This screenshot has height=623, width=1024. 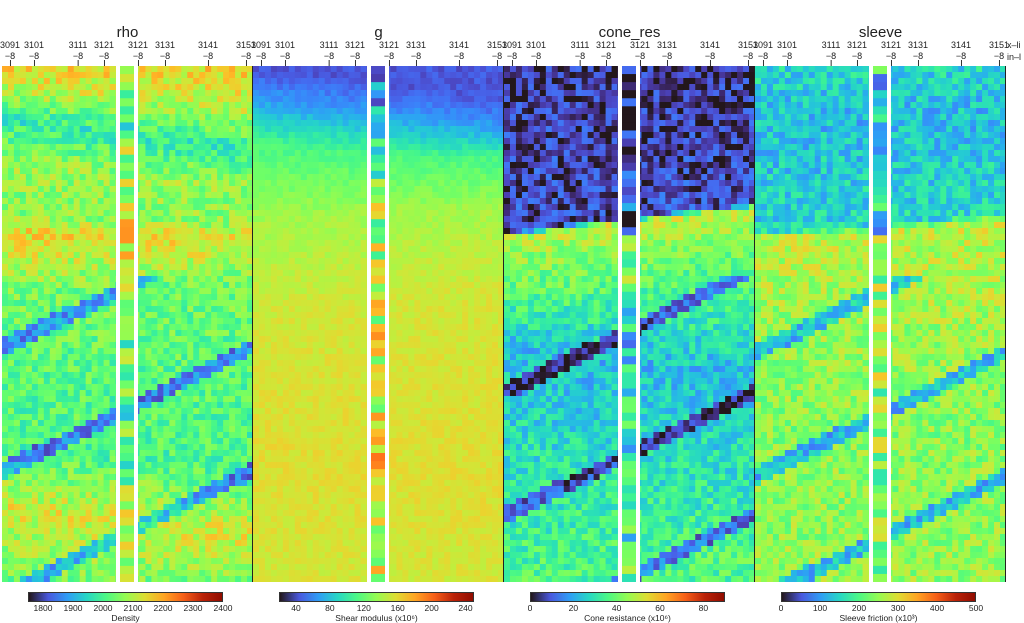 What do you see at coordinates (223, 608) in the screenshot?
I see `colorbar-tick-label: 2400` at bounding box center [223, 608].